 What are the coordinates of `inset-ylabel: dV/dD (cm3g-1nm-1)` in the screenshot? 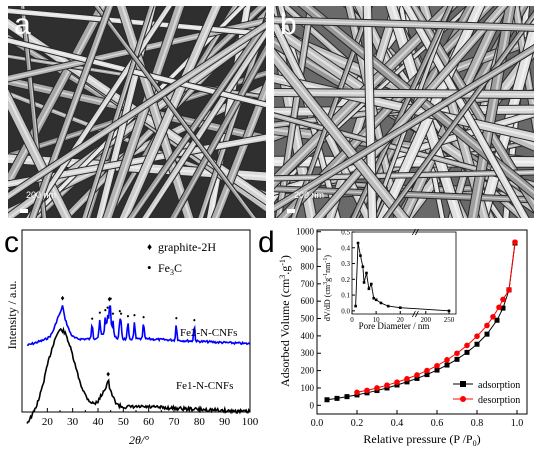 It's located at (327, 288).